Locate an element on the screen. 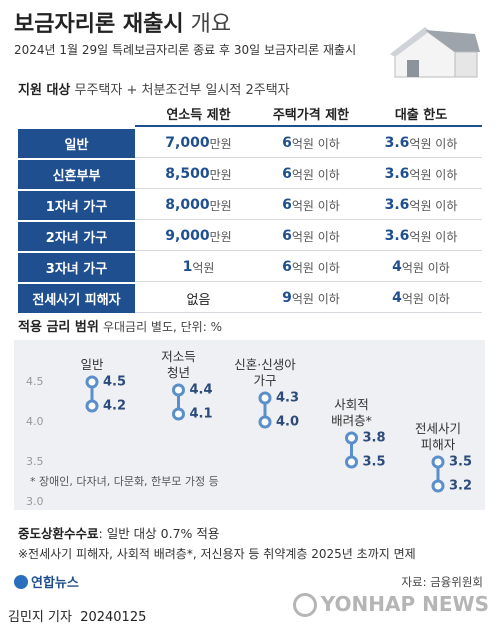 Image resolution: width=499 pixels, height=632 pixels. chart-subtitle: 우대금리 별도, 단위: % is located at coordinates (162, 327).